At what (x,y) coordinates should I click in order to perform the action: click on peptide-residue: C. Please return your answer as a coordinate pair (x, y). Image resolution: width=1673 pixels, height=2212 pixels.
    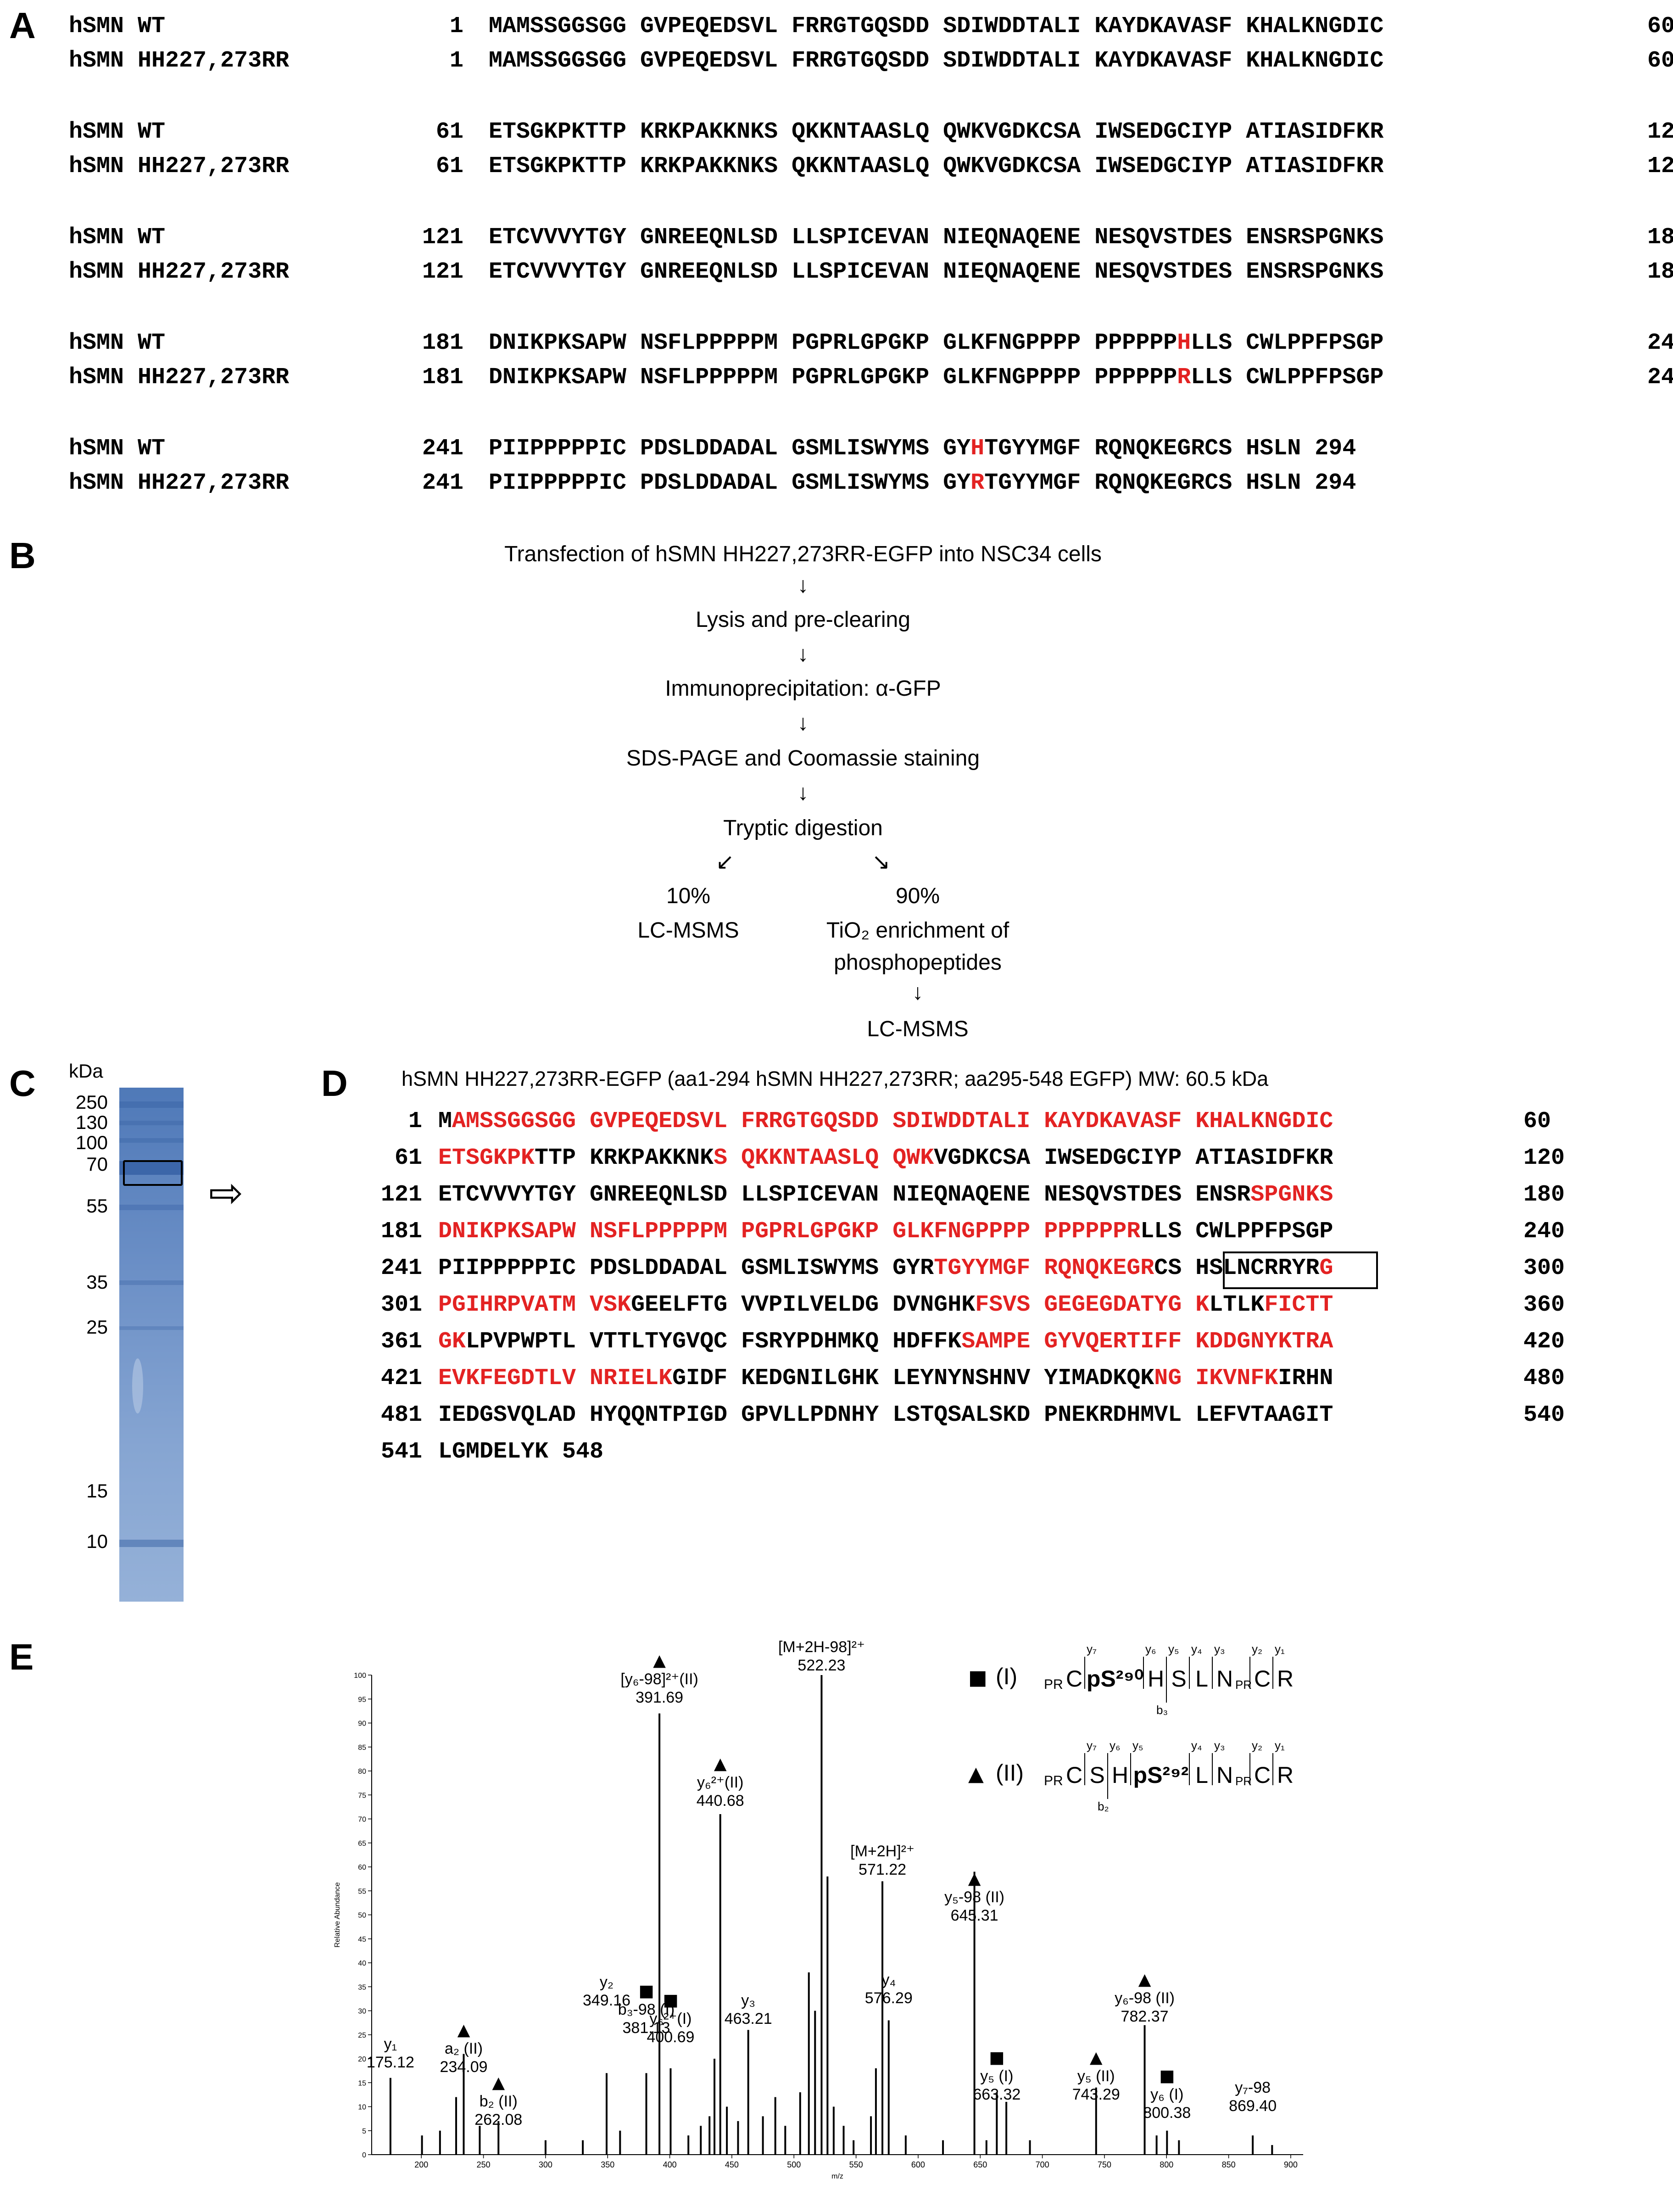
    Looking at the image, I should click on (1074, 1679).